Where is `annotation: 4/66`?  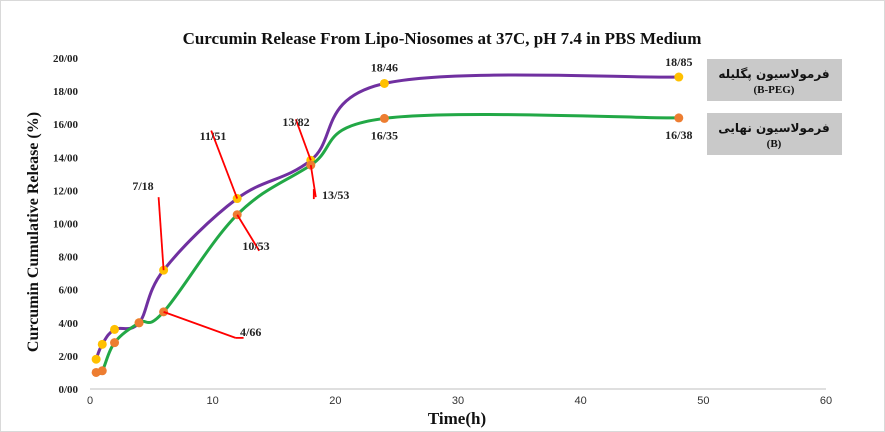 annotation: 4/66 is located at coordinates (212, 325).